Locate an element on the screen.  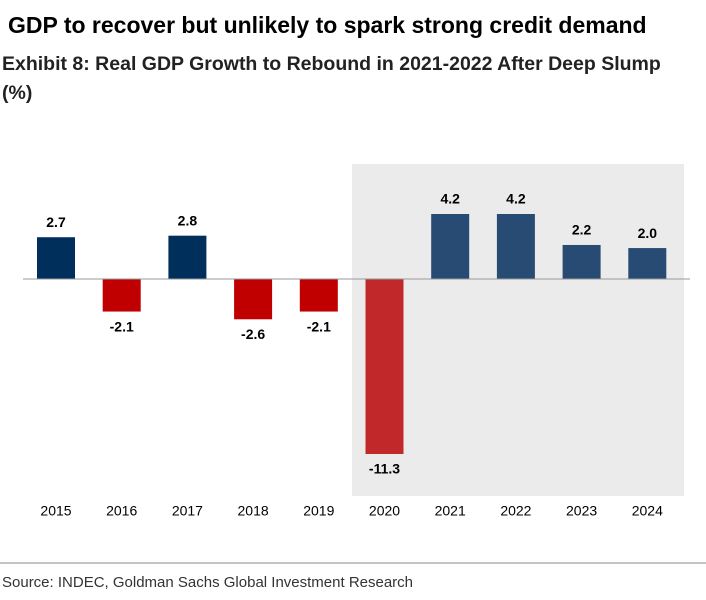
x-tick-label: 2024 is located at coordinates (647, 511).